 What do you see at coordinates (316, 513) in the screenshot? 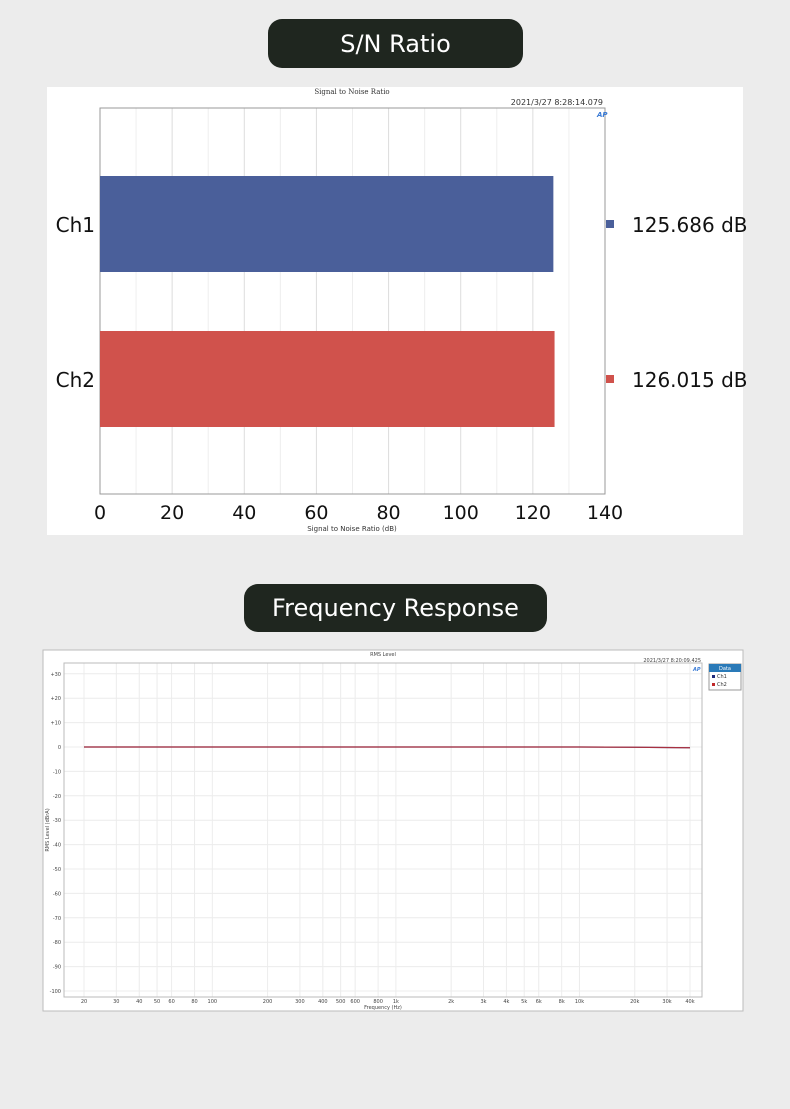
I see `x-tick-label: 60` at bounding box center [316, 513].